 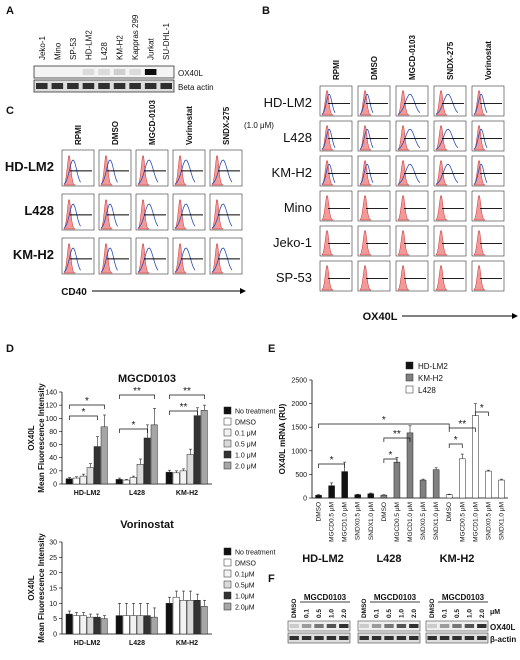 I want to click on x-tick-label: SNDX0.5 μM, so click(x=423, y=521).